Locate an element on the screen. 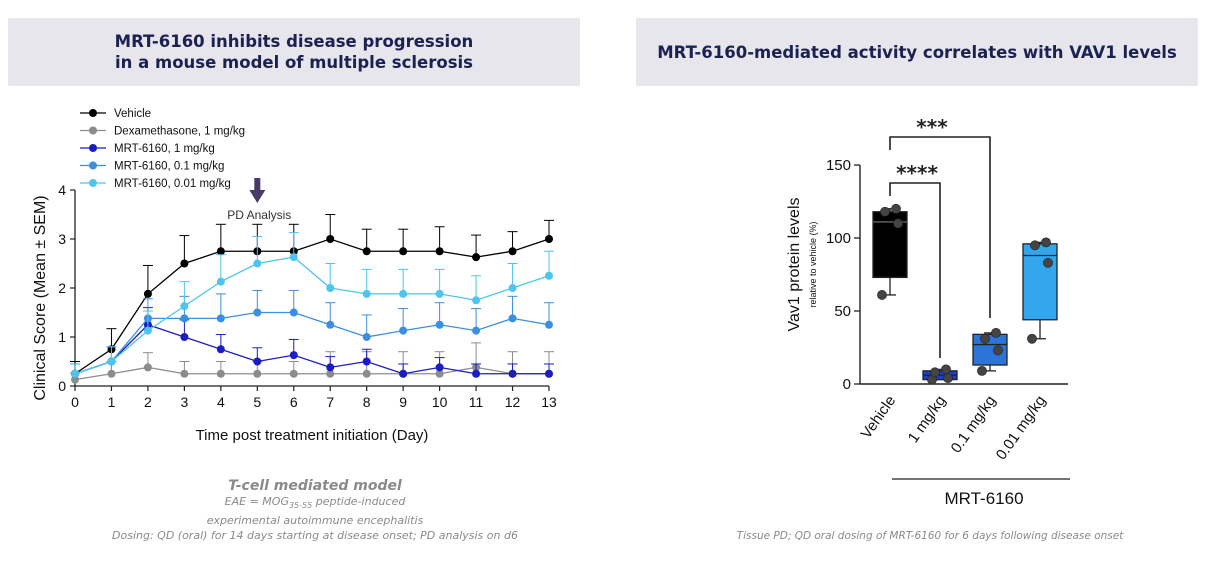  box-y-tick-label: 0 is located at coordinates (847, 384).